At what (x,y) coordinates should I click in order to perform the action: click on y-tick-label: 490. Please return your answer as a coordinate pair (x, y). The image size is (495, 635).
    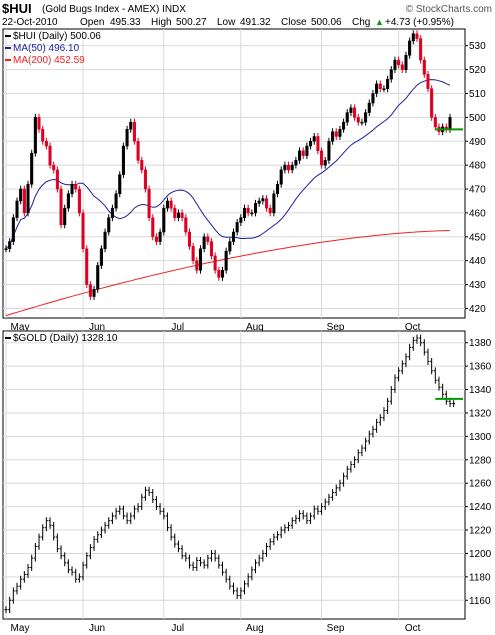
    Looking at the image, I should click on (477, 142).